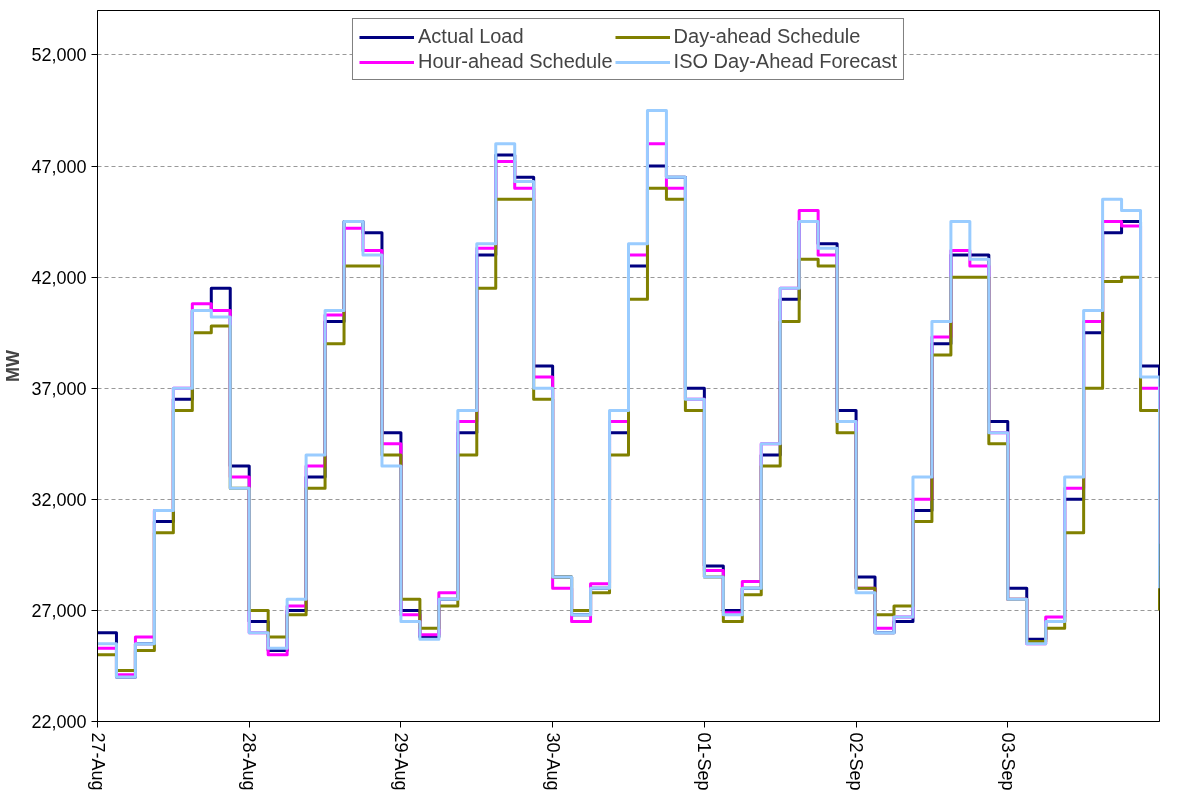 This screenshot has width=1184, height=793. What do you see at coordinates (785, 61) in the screenshot?
I see `legend-label: ISO Day-Ahead Forecast` at bounding box center [785, 61].